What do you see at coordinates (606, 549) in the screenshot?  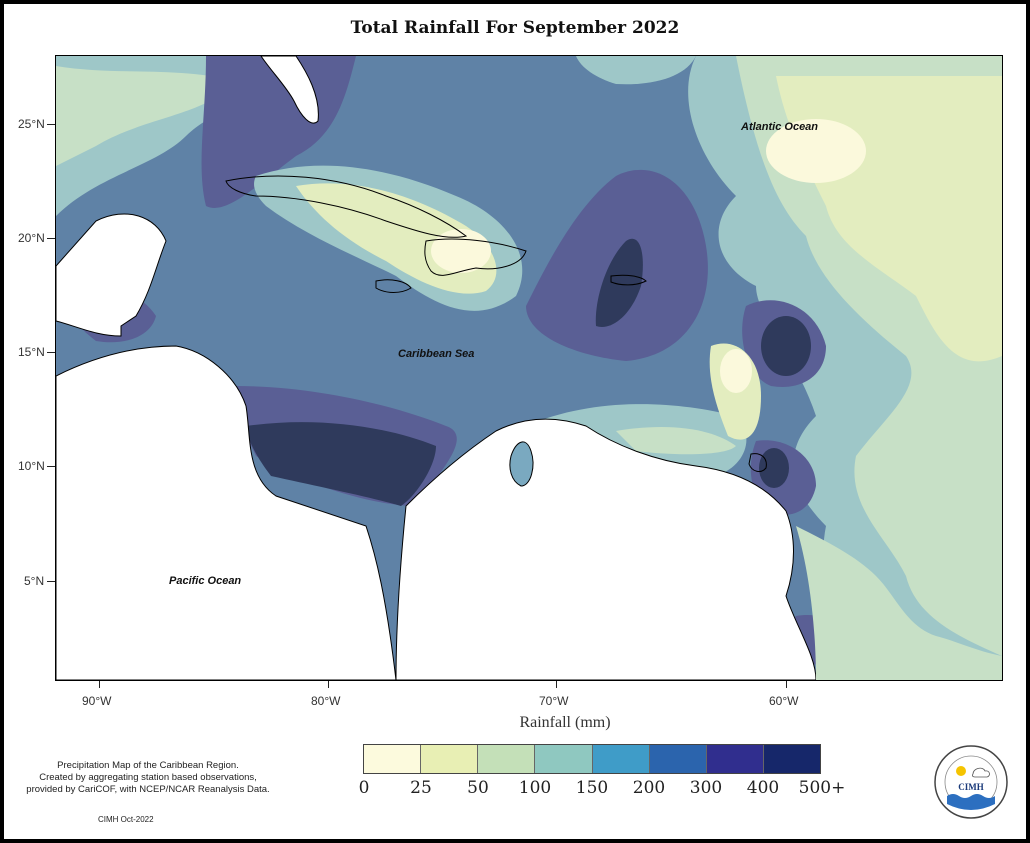 I see `land-south-america` at bounding box center [606, 549].